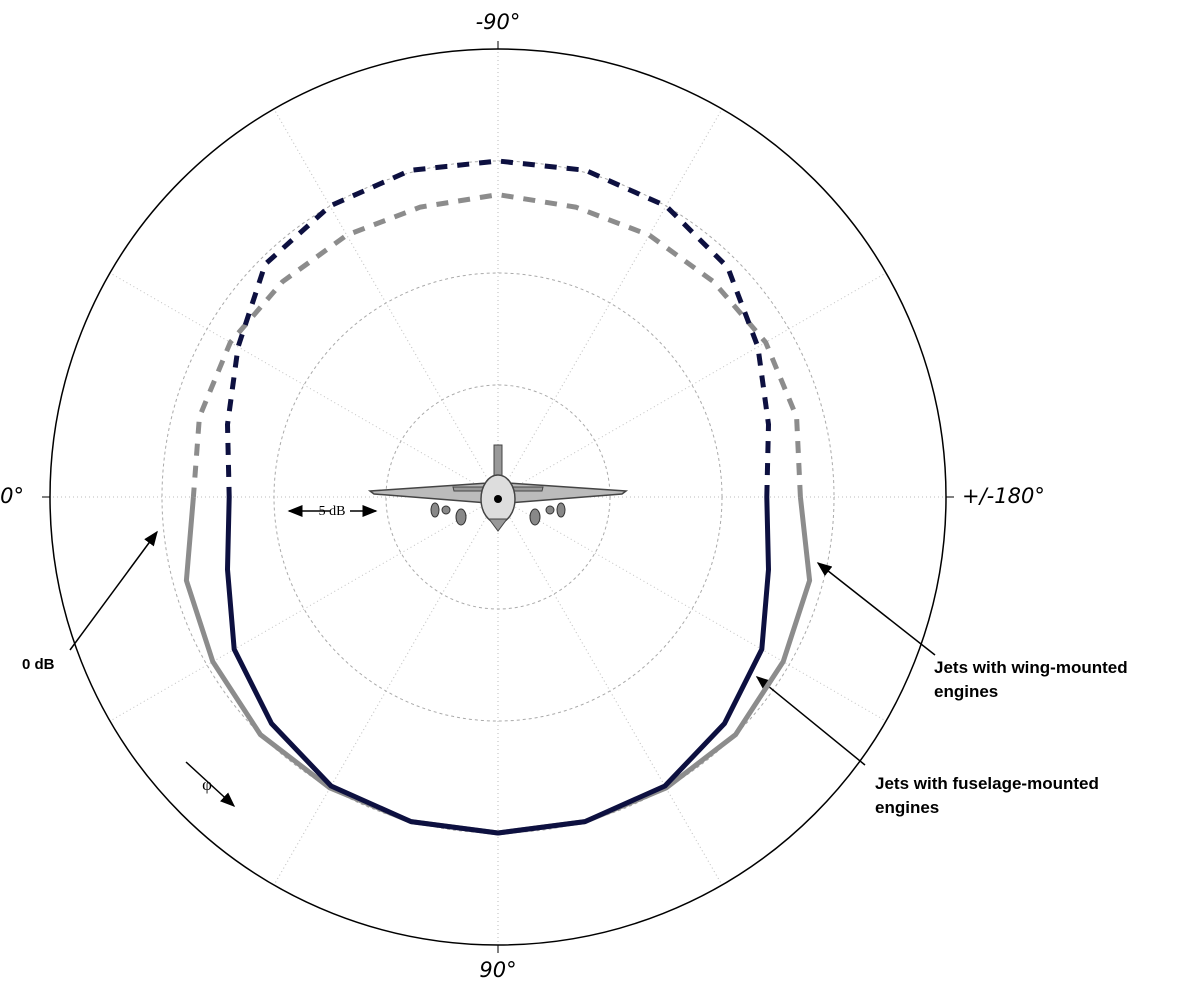 The width and height of the screenshot is (1180, 984). I want to click on series-label: Jets with wing-mounted engines, so click(1031, 679).